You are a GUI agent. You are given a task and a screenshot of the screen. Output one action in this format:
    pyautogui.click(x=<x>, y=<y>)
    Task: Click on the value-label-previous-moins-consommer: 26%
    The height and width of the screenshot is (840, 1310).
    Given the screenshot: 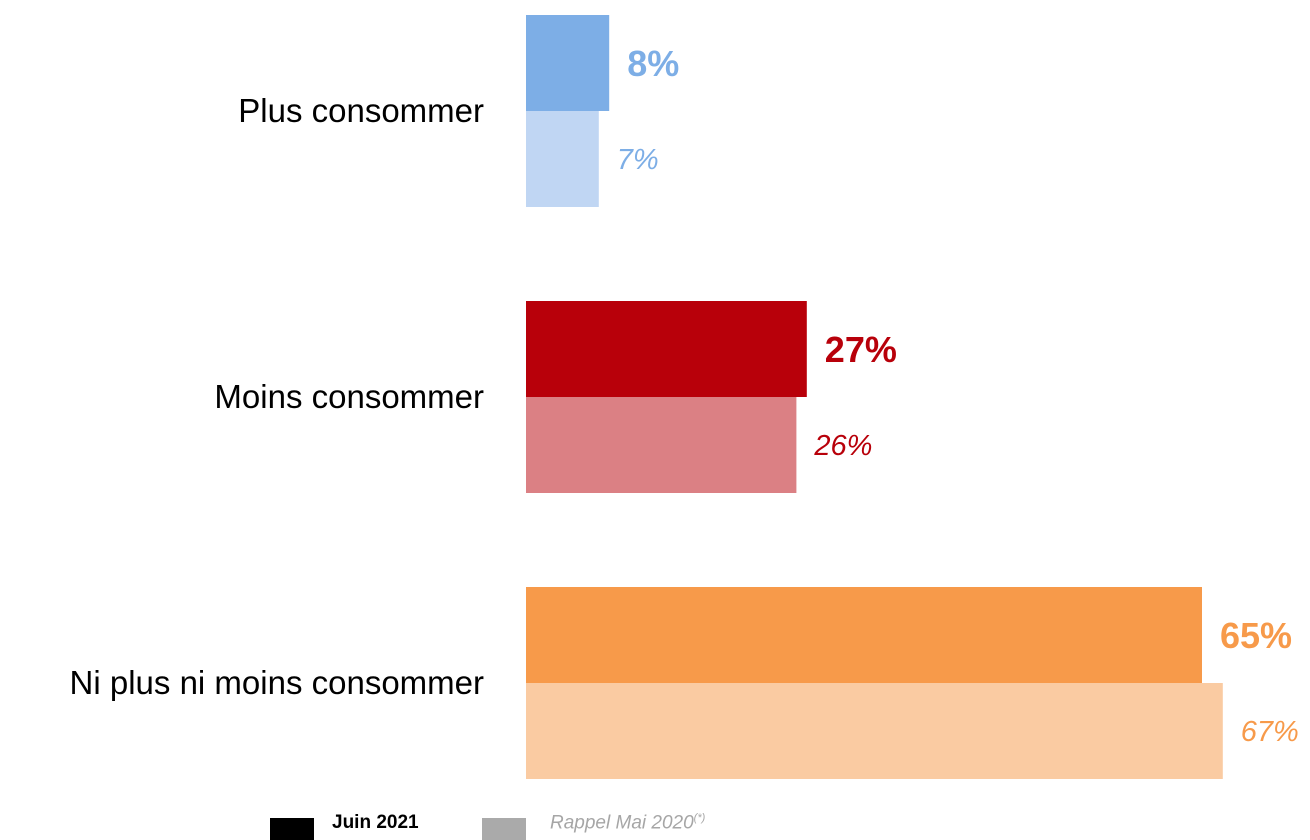 What is the action you would take?
    pyautogui.click(x=842, y=446)
    